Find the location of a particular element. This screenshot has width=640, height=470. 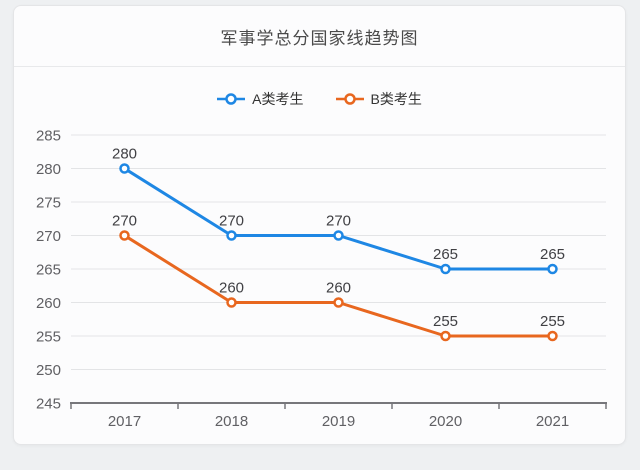

x-axis-tick-label: 2019 is located at coordinates (338, 421).